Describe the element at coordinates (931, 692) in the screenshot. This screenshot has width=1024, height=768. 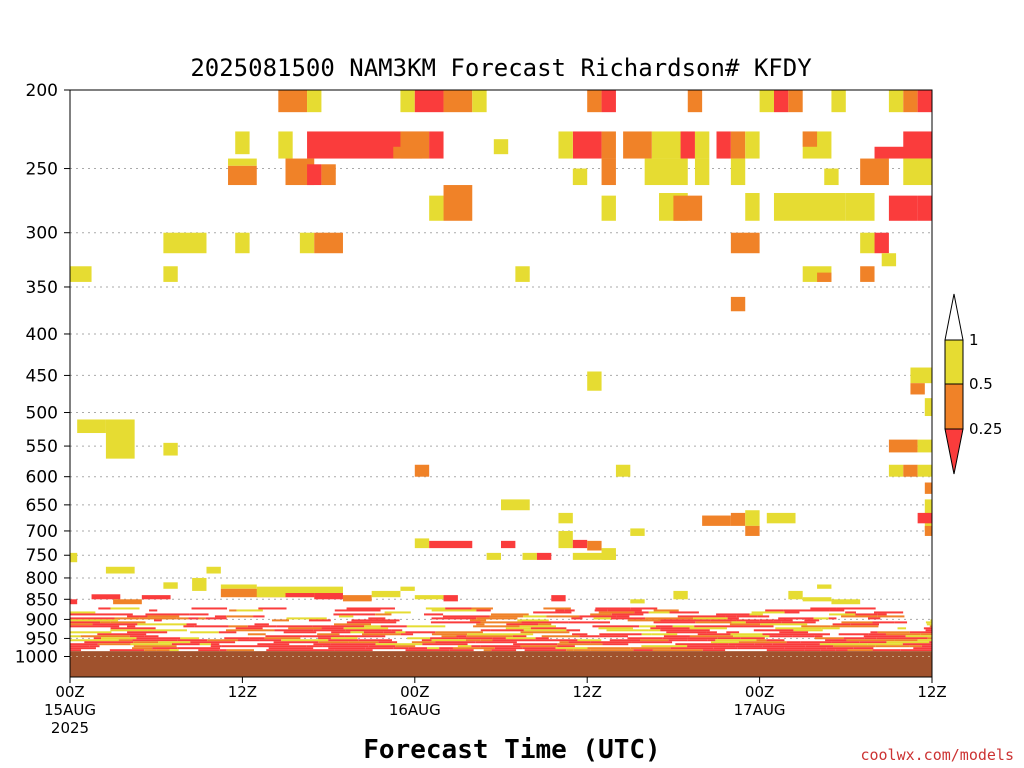
I see `x-tick-label: 12Z` at that location.